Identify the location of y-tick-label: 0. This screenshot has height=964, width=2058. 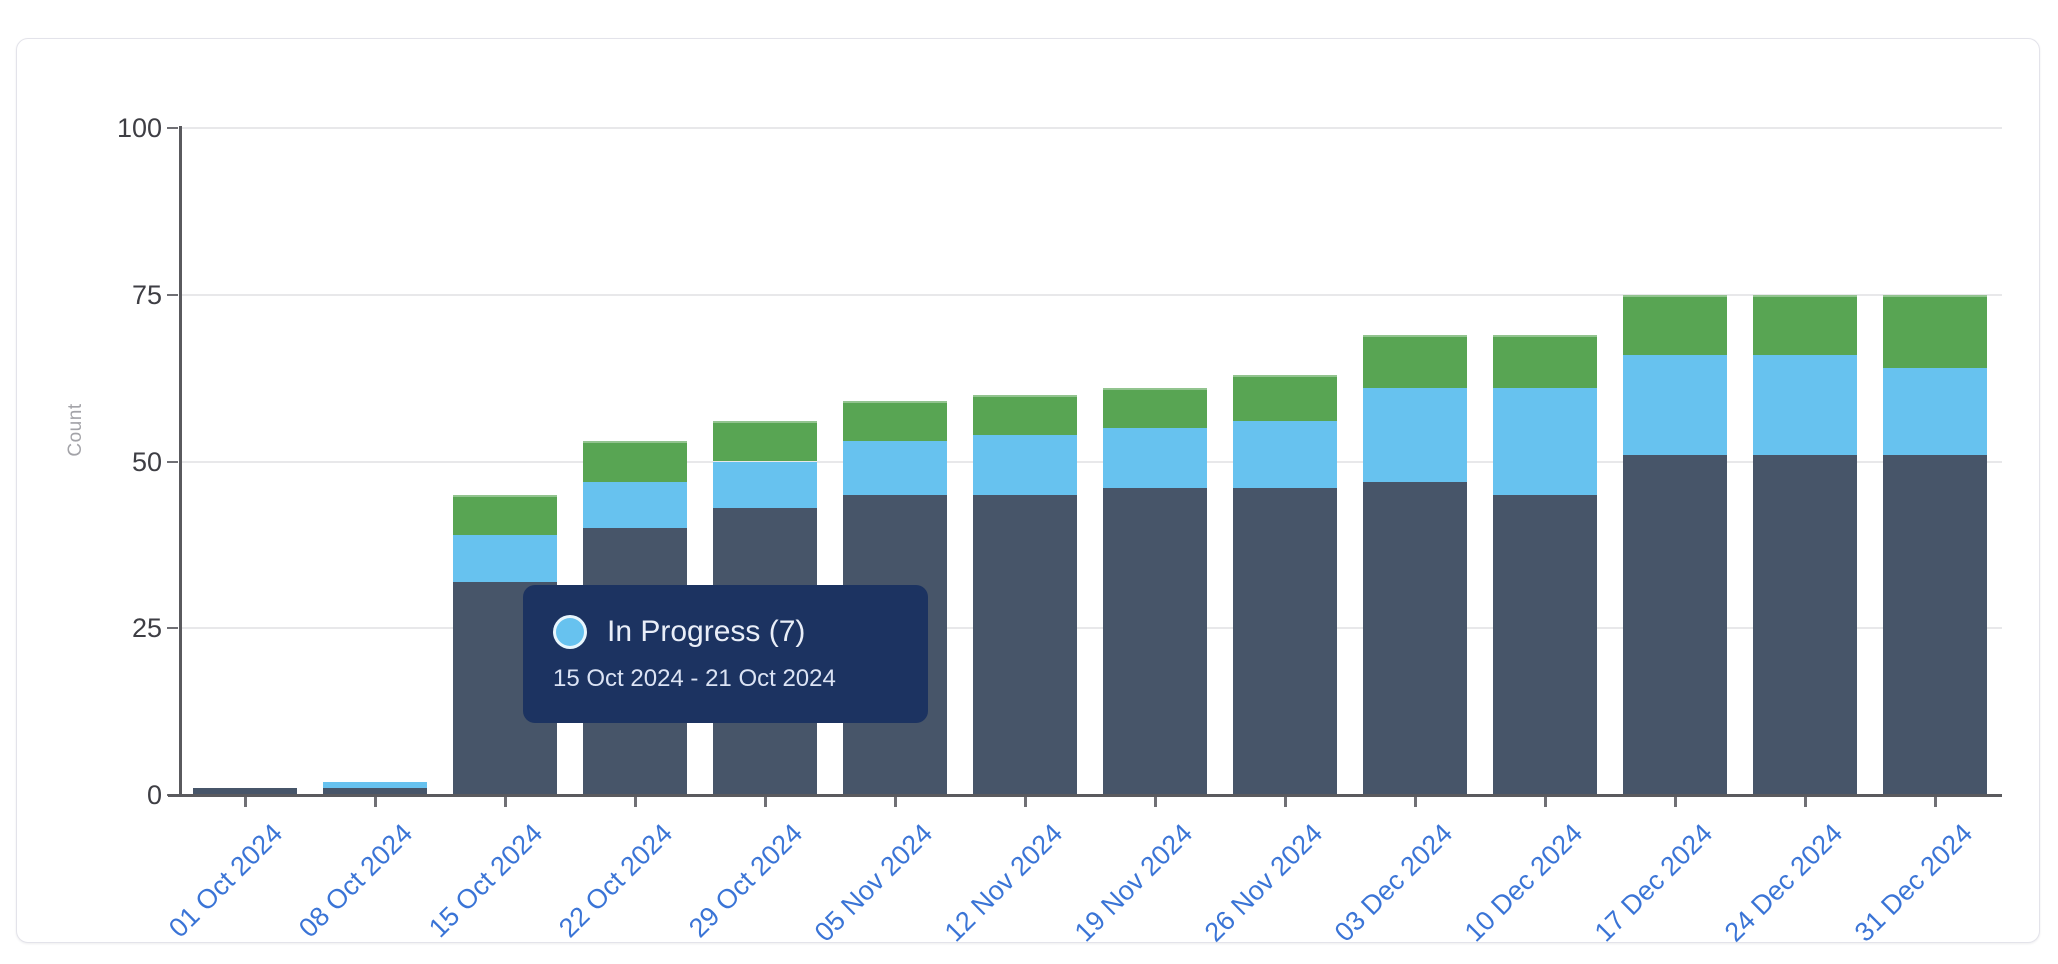
(154, 795).